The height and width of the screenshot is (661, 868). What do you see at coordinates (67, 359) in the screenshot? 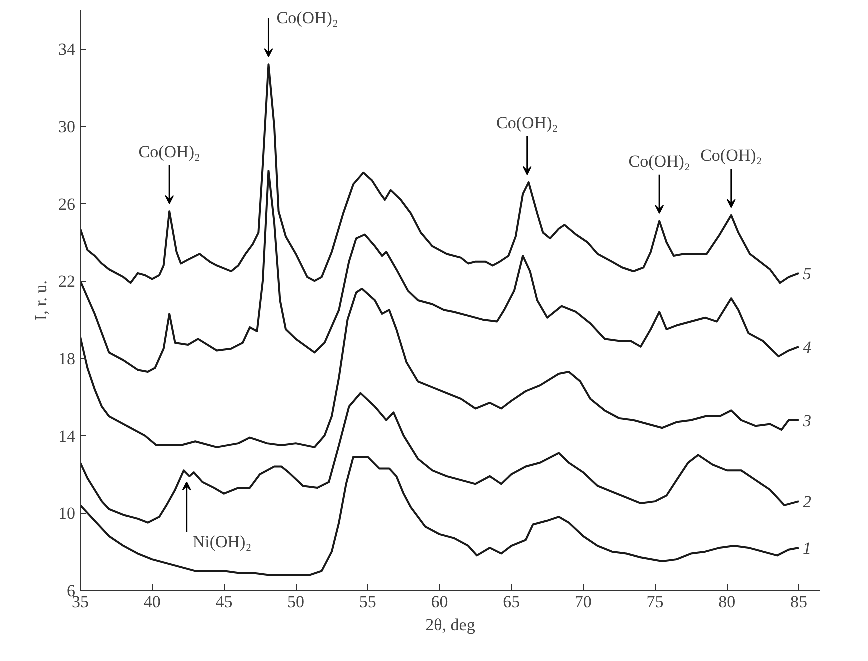
I see `y-tick-label: 18` at bounding box center [67, 359].